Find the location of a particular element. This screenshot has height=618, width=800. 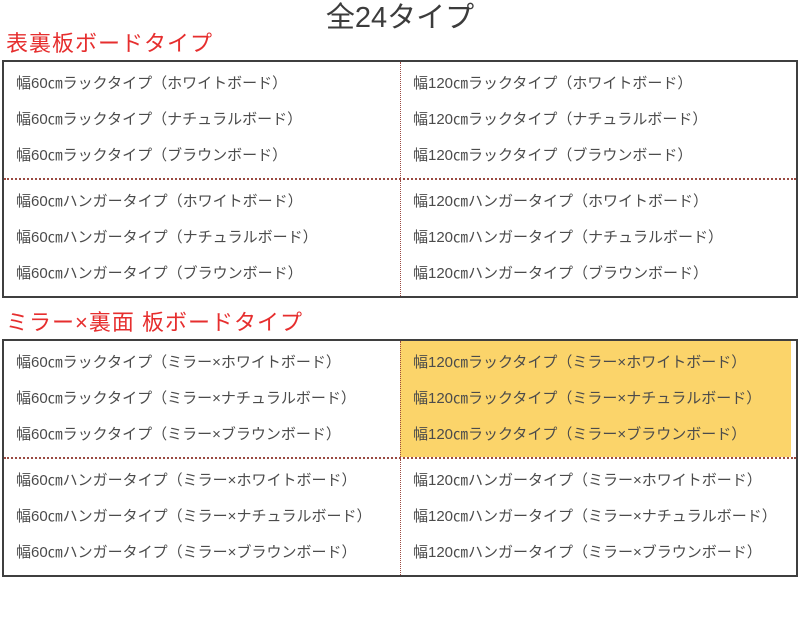

type-item: 幅60㎝ラックタイプ（ホワイトボード） is located at coordinates (152, 83).